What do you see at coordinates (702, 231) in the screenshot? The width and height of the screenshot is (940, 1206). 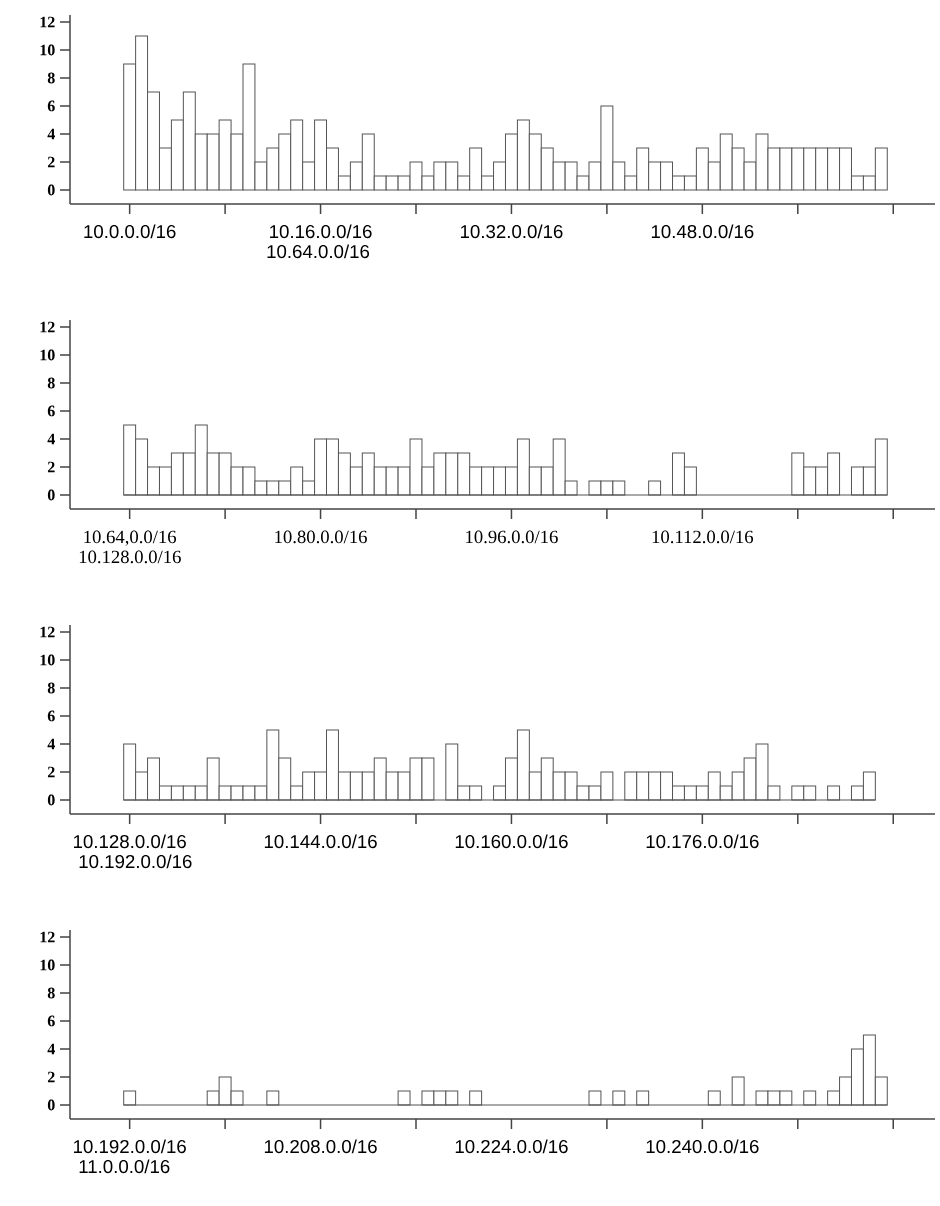 I see `x-tick-label: 10.48.0.0/16` at bounding box center [702, 231].